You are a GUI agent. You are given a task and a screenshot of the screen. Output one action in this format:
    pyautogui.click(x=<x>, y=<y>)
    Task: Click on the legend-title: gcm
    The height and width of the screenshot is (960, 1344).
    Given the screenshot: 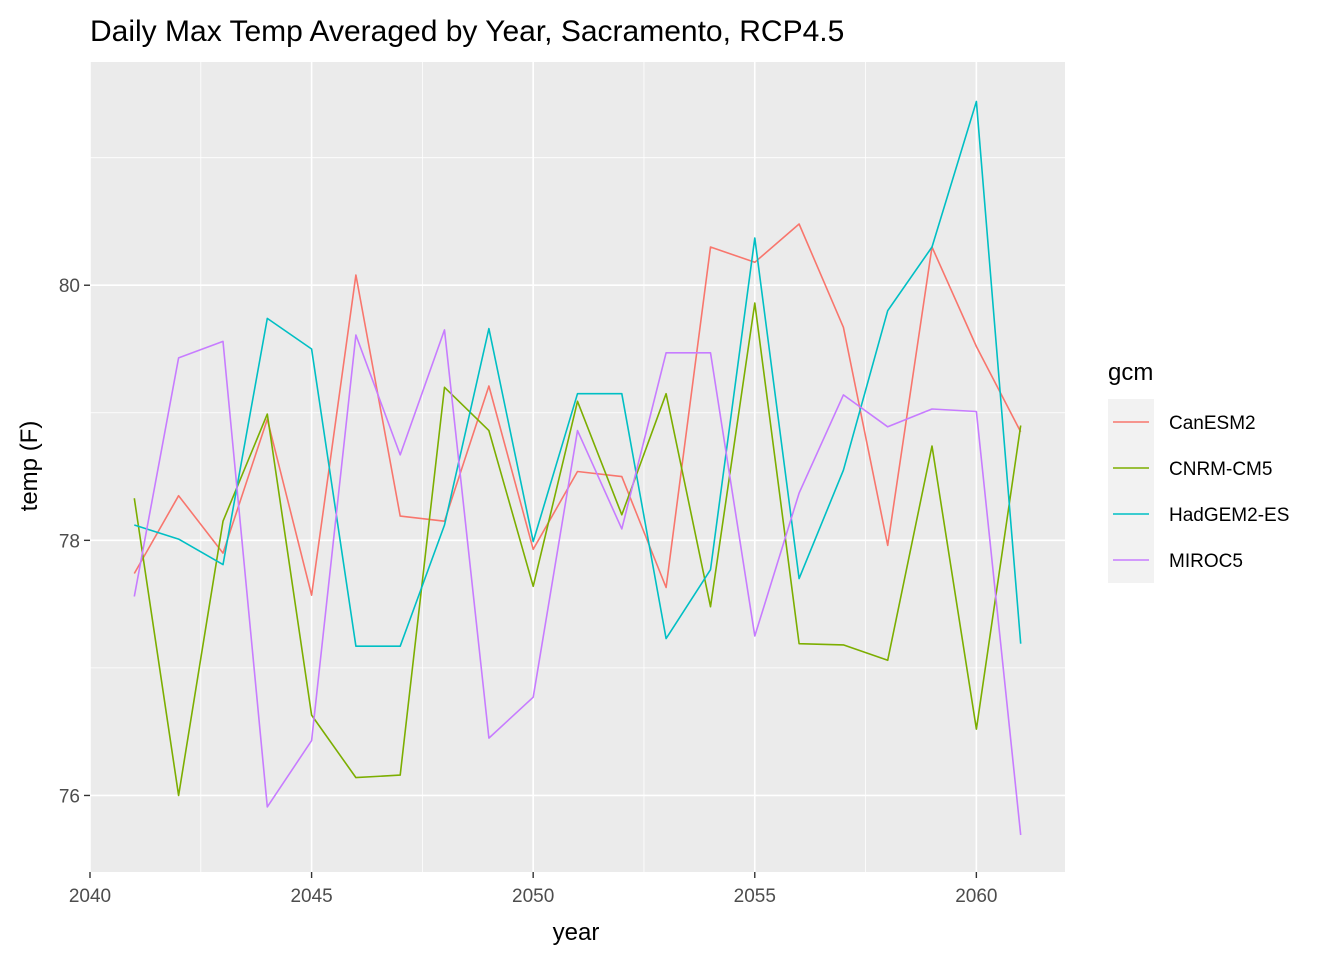 What is the action you would take?
    pyautogui.click(x=1130, y=372)
    